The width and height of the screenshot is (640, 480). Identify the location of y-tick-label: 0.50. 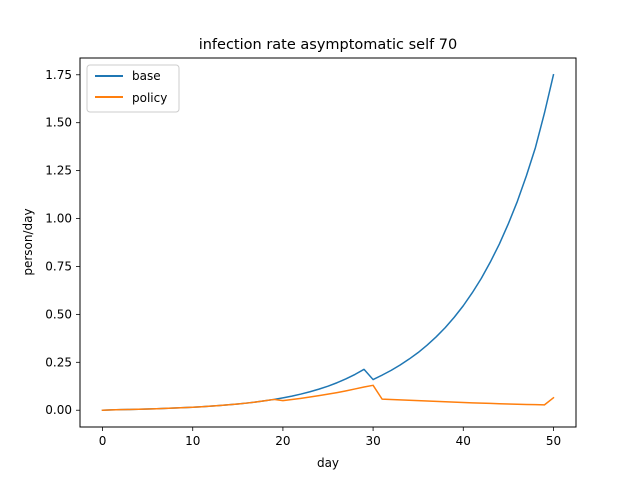
(58, 314).